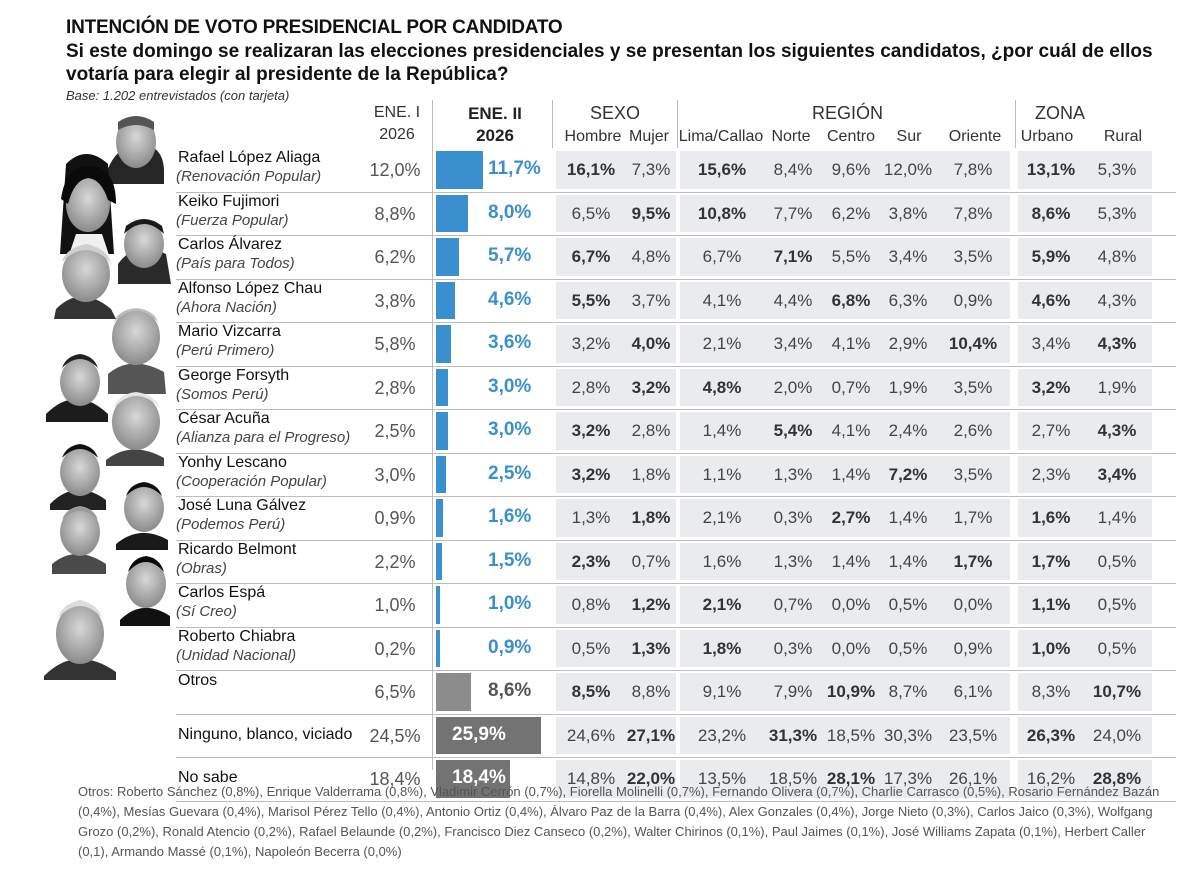 Image resolution: width=1200 pixels, height=872 pixels. I want to click on breakdown-value: 4,6%, so click(1051, 300).